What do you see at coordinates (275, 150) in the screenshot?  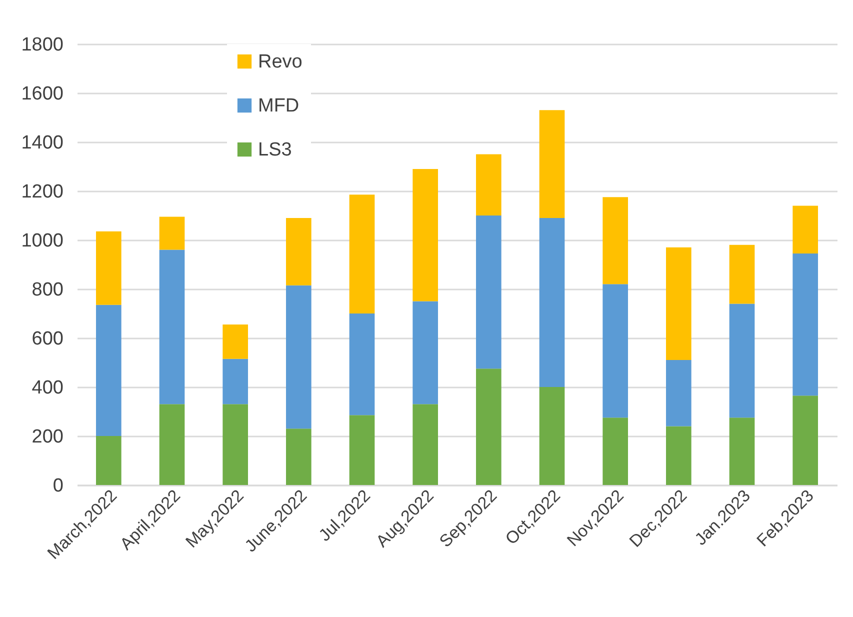 I see `legend-label: LS3` at bounding box center [275, 150].